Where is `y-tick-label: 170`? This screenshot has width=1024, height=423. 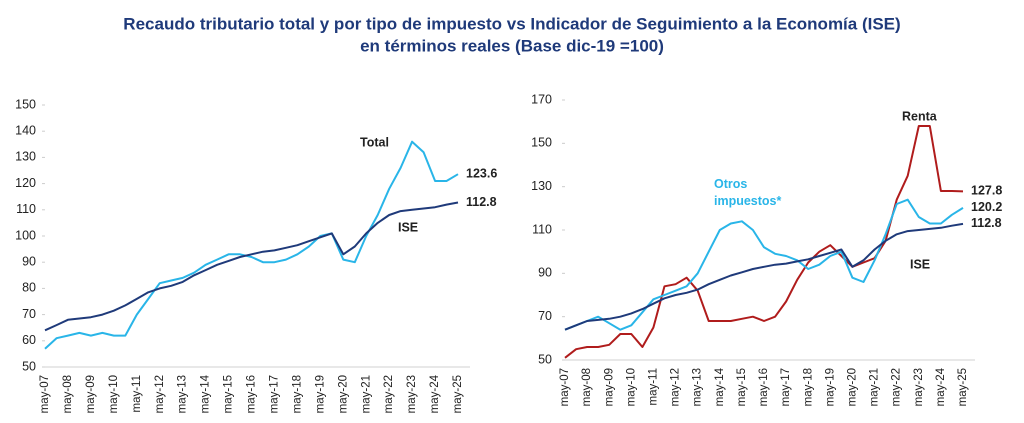 y-tick-label: 170 is located at coordinates (541, 99).